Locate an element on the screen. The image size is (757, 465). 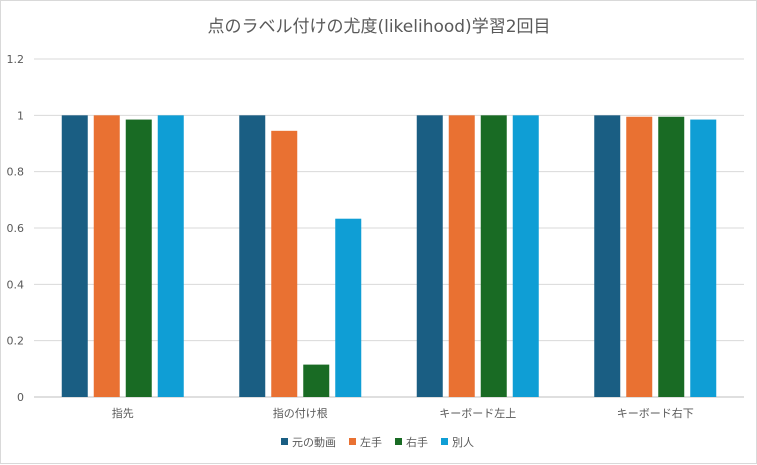
y-tick-label: 0.6 is located at coordinates (16, 228).